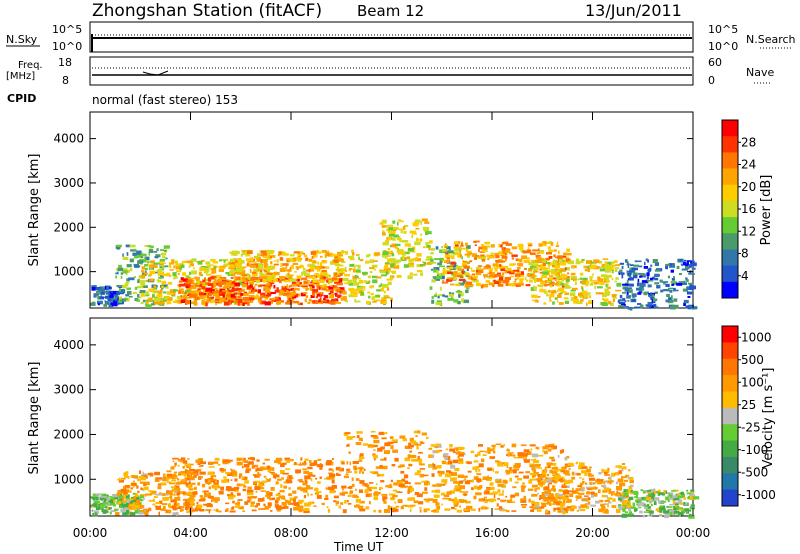 This screenshot has height=554, width=800. What do you see at coordinates (391, 37) in the screenshot?
I see `nsky-panel-frame` at bounding box center [391, 37].